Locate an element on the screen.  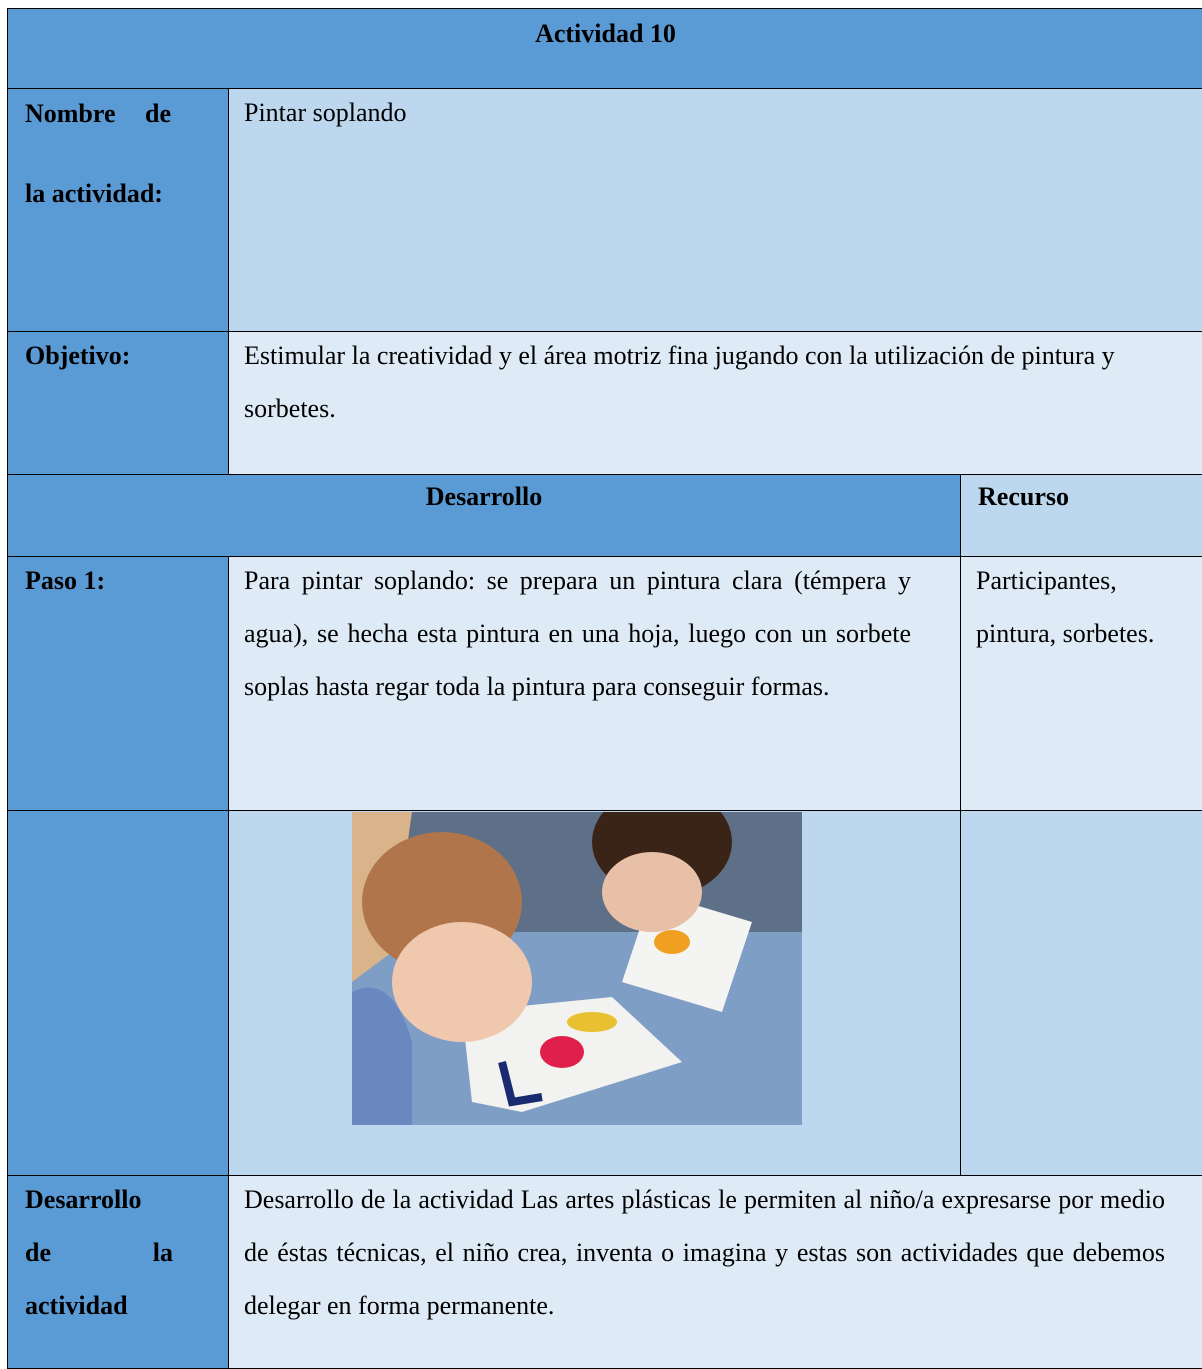
name-label: Nombre de la actividad: is located at coordinates (98, 153).